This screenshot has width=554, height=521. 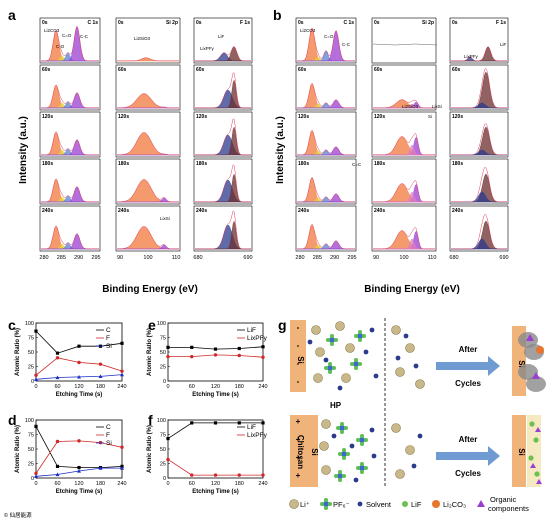 What do you see at coordinates (215, 467) in the screenshot?
I see `series-line-LixPFy` at bounding box center [215, 467].